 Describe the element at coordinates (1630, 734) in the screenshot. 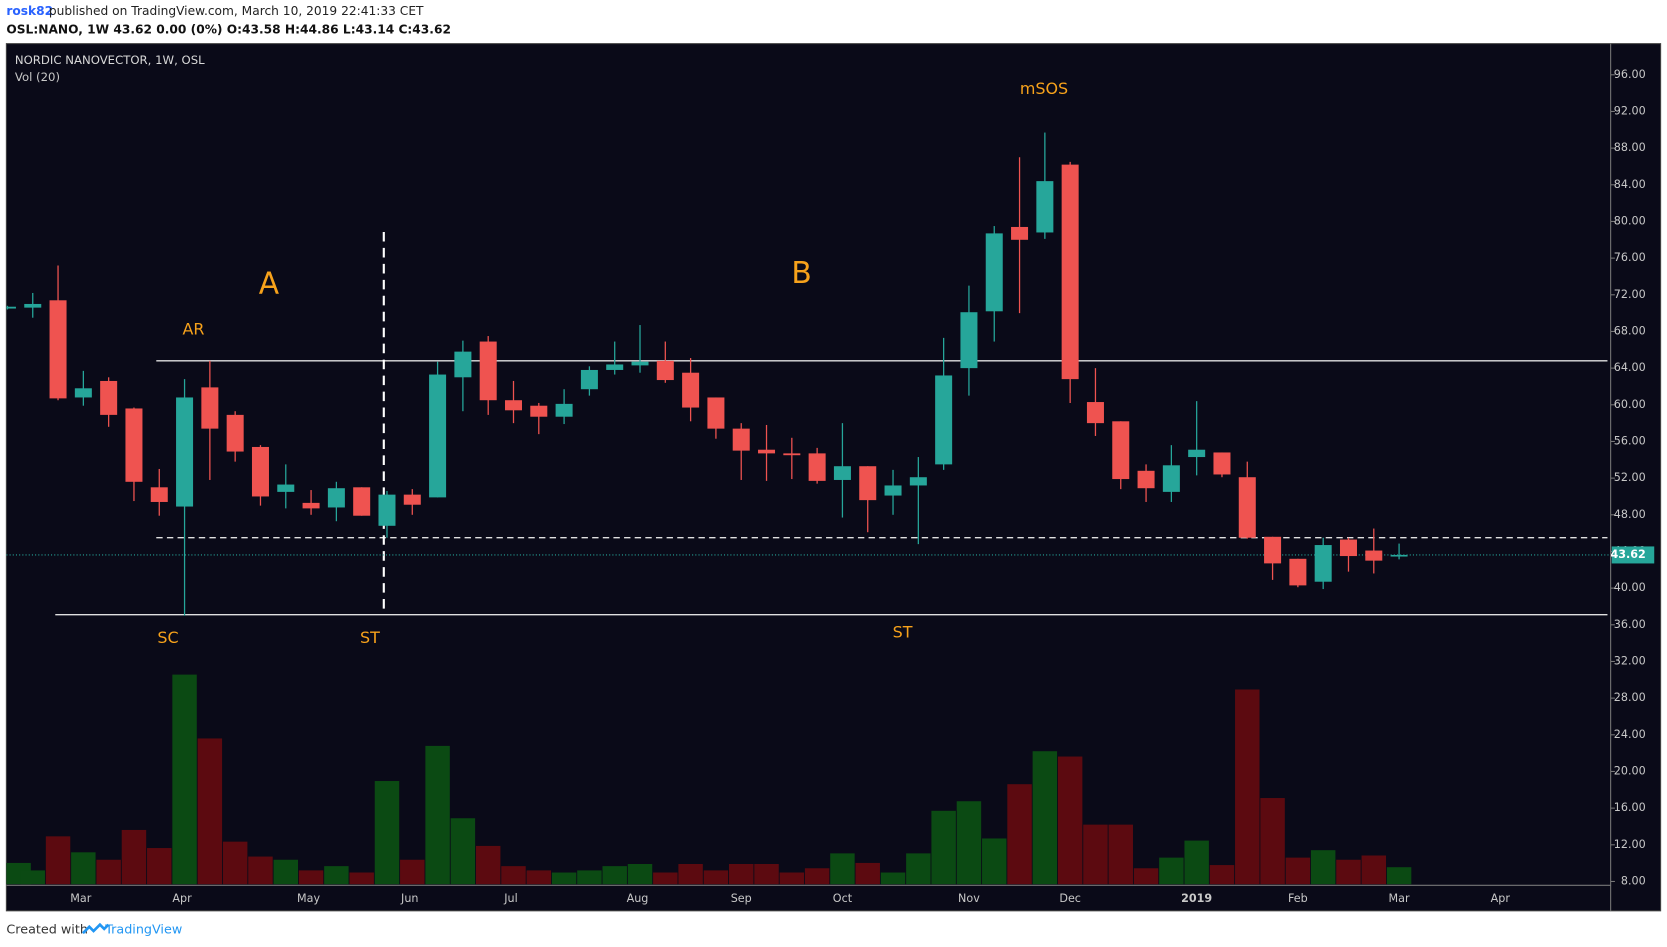

I see `y-tick-label: 24.00` at that location.